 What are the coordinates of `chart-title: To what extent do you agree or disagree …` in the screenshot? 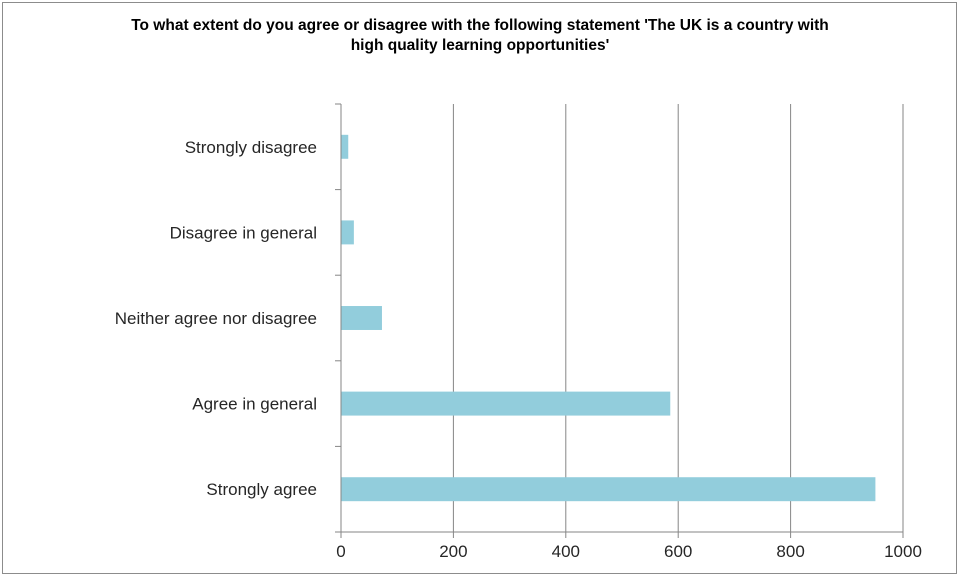 It's located at (480, 35).